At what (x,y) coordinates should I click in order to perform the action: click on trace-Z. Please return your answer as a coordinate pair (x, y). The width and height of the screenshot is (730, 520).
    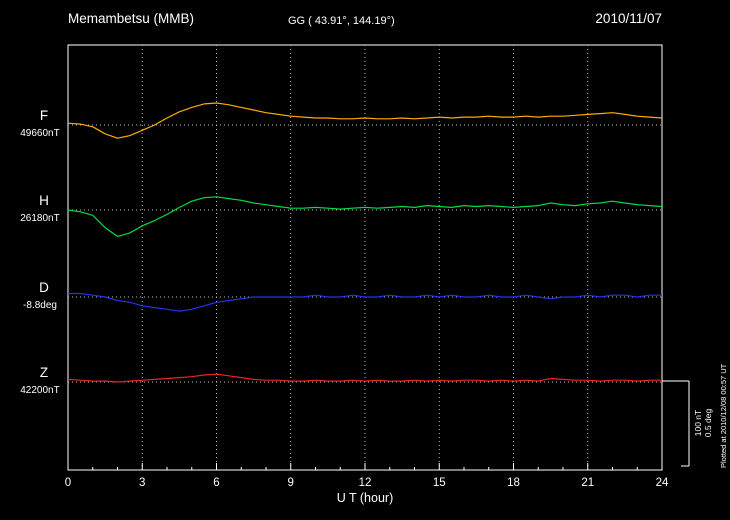
    Looking at the image, I should click on (364, 378).